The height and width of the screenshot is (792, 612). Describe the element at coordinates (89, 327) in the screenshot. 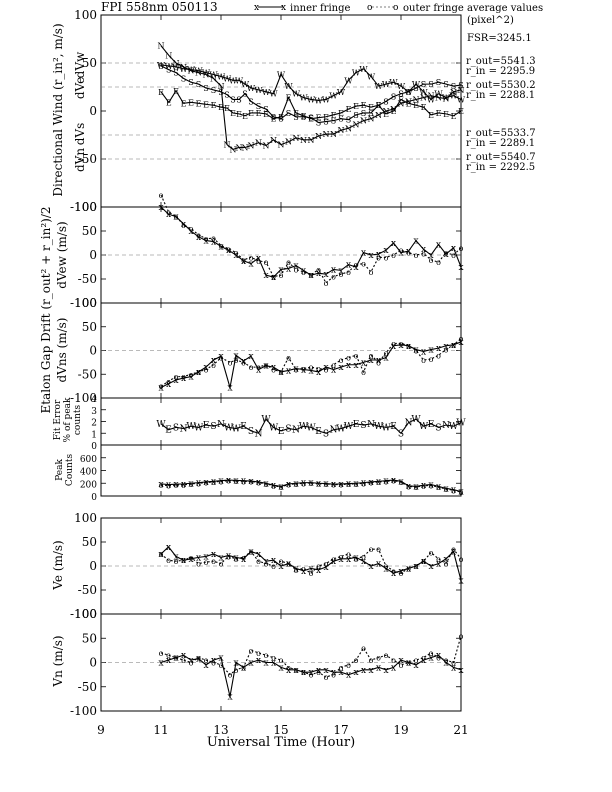

I see `etalon_gap_vns-ytick-label: 50` at that location.